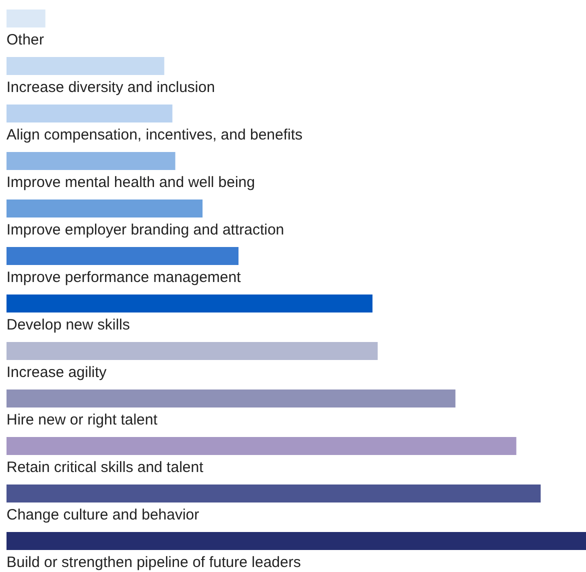 This screenshot has height=572, width=586. I want to click on y-tick-label: Improve employer branding and attraction, so click(145, 230).